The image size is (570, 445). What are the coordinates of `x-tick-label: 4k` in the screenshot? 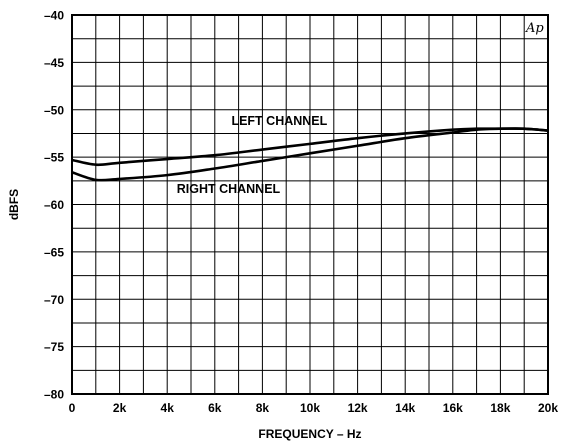 It's located at (168, 408).